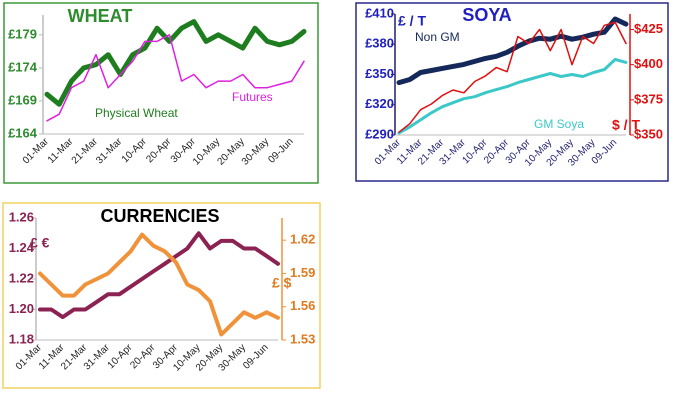 This screenshot has width=692, height=406. What do you see at coordinates (648, 133) in the screenshot?
I see `y2-tick-label: $350` at bounding box center [648, 133].